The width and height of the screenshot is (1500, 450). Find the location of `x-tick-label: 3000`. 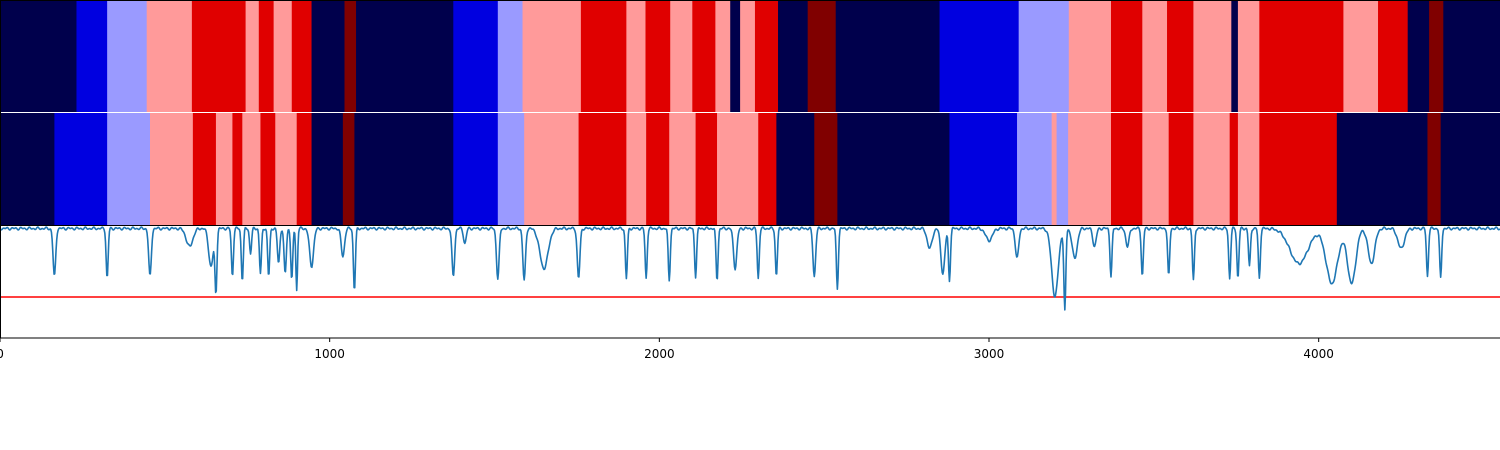

x-tick-label: 3000 is located at coordinates (989, 354).